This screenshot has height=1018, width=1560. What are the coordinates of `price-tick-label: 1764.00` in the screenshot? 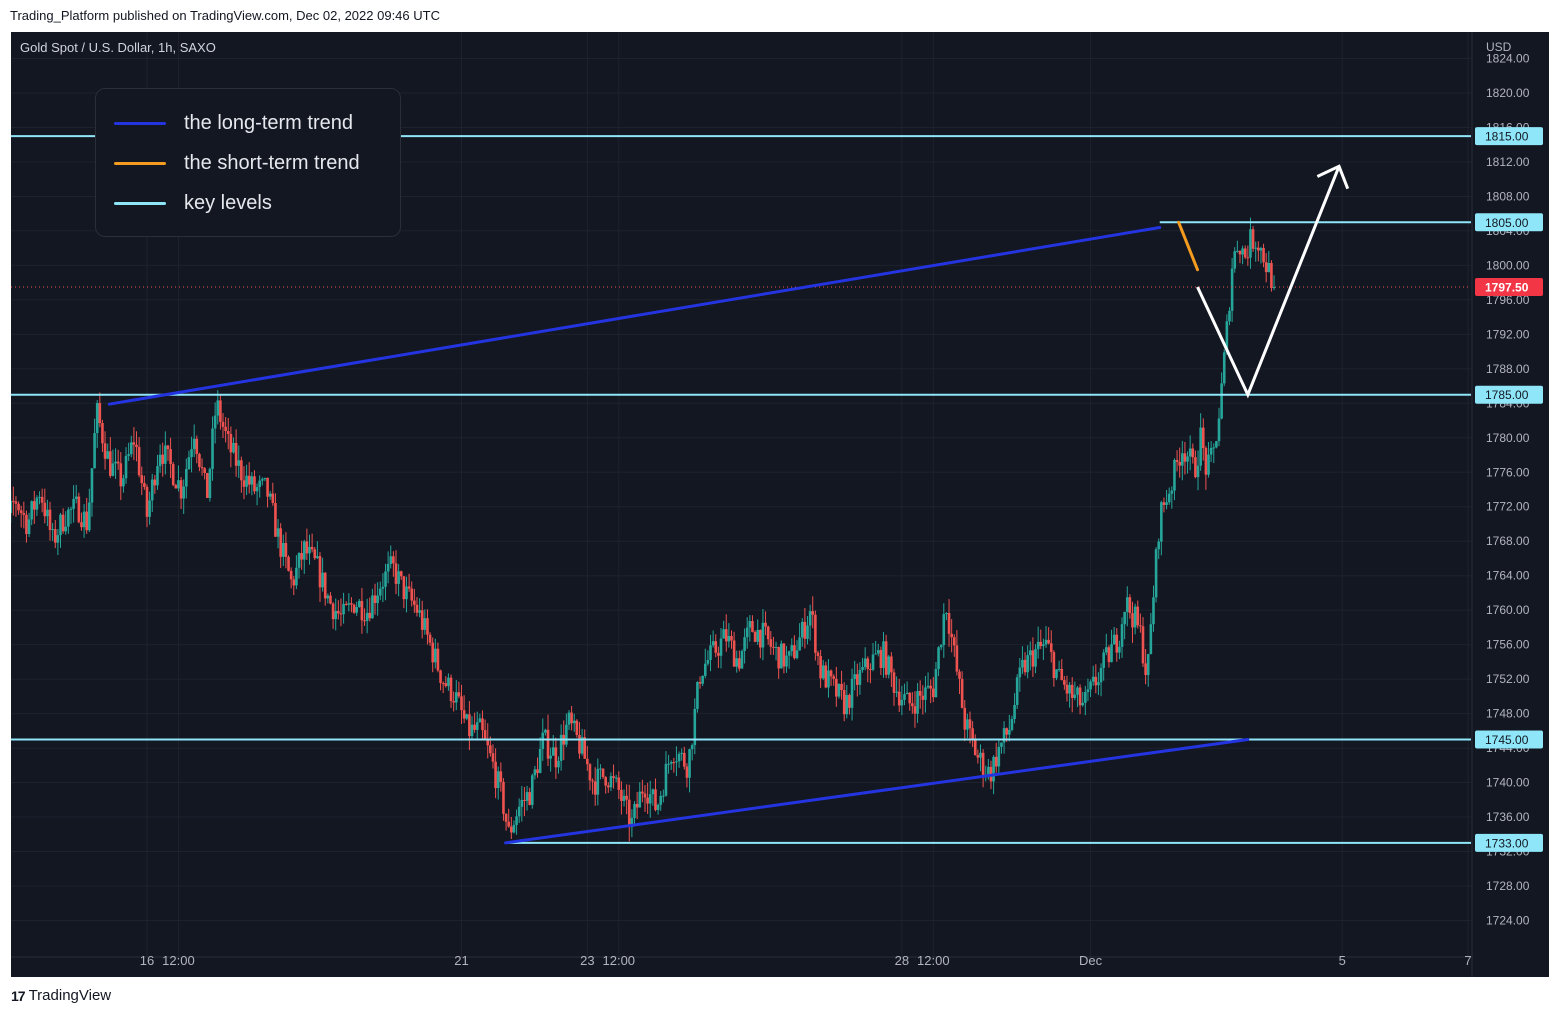 It's located at (1508, 576).